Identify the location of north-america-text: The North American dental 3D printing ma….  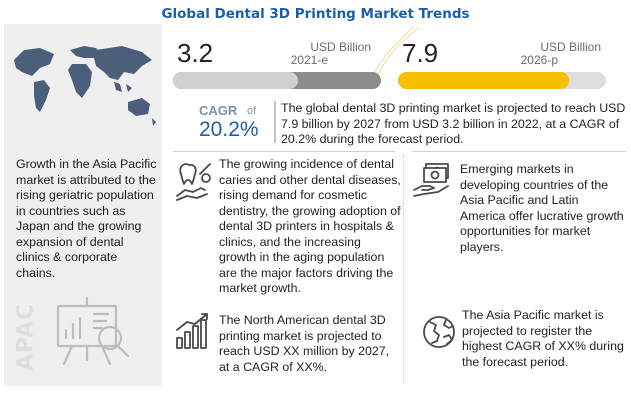
(304, 343).